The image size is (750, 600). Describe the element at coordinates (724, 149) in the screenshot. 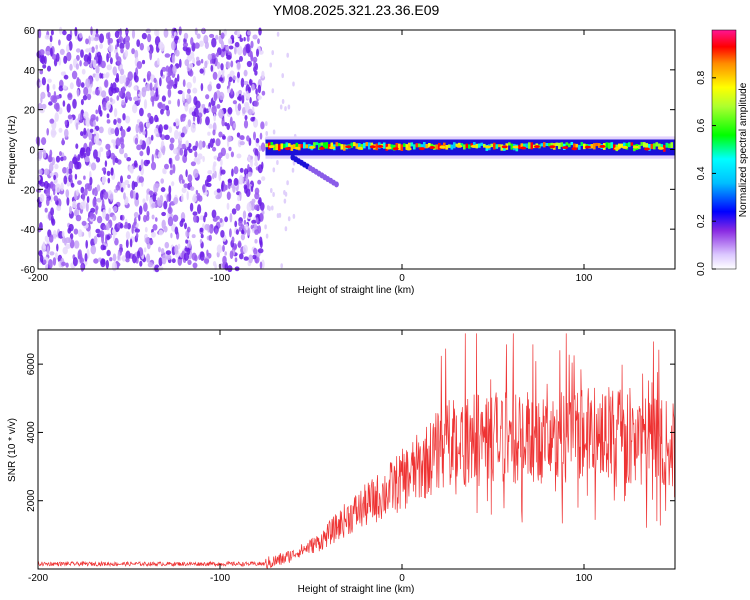

I see `colorbar-gradient` at that location.